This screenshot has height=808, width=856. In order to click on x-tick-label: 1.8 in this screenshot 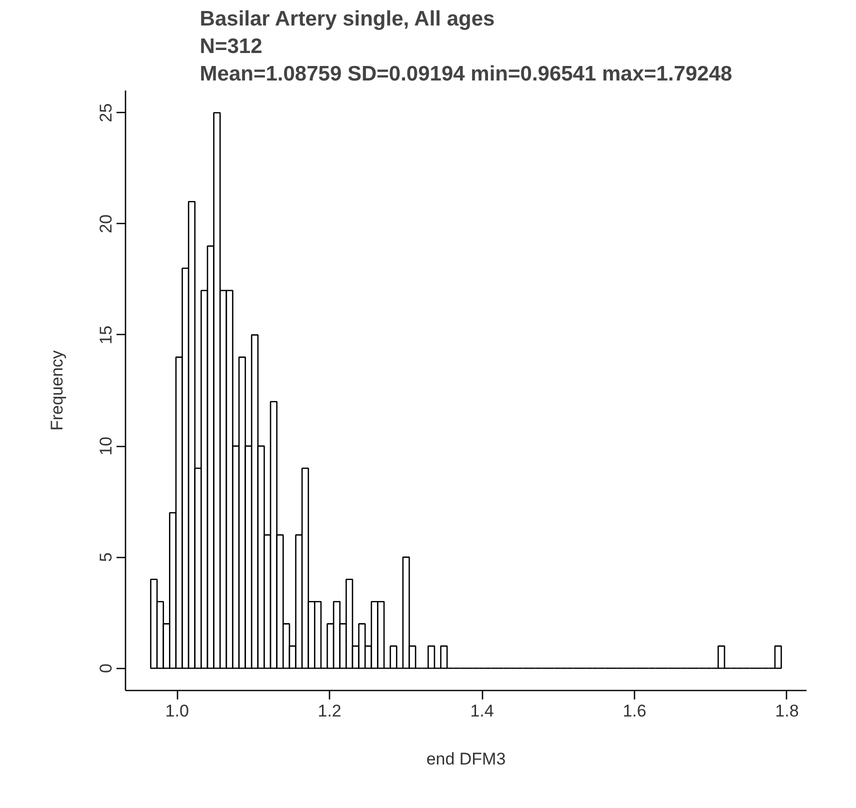, I will do `click(787, 711)`.